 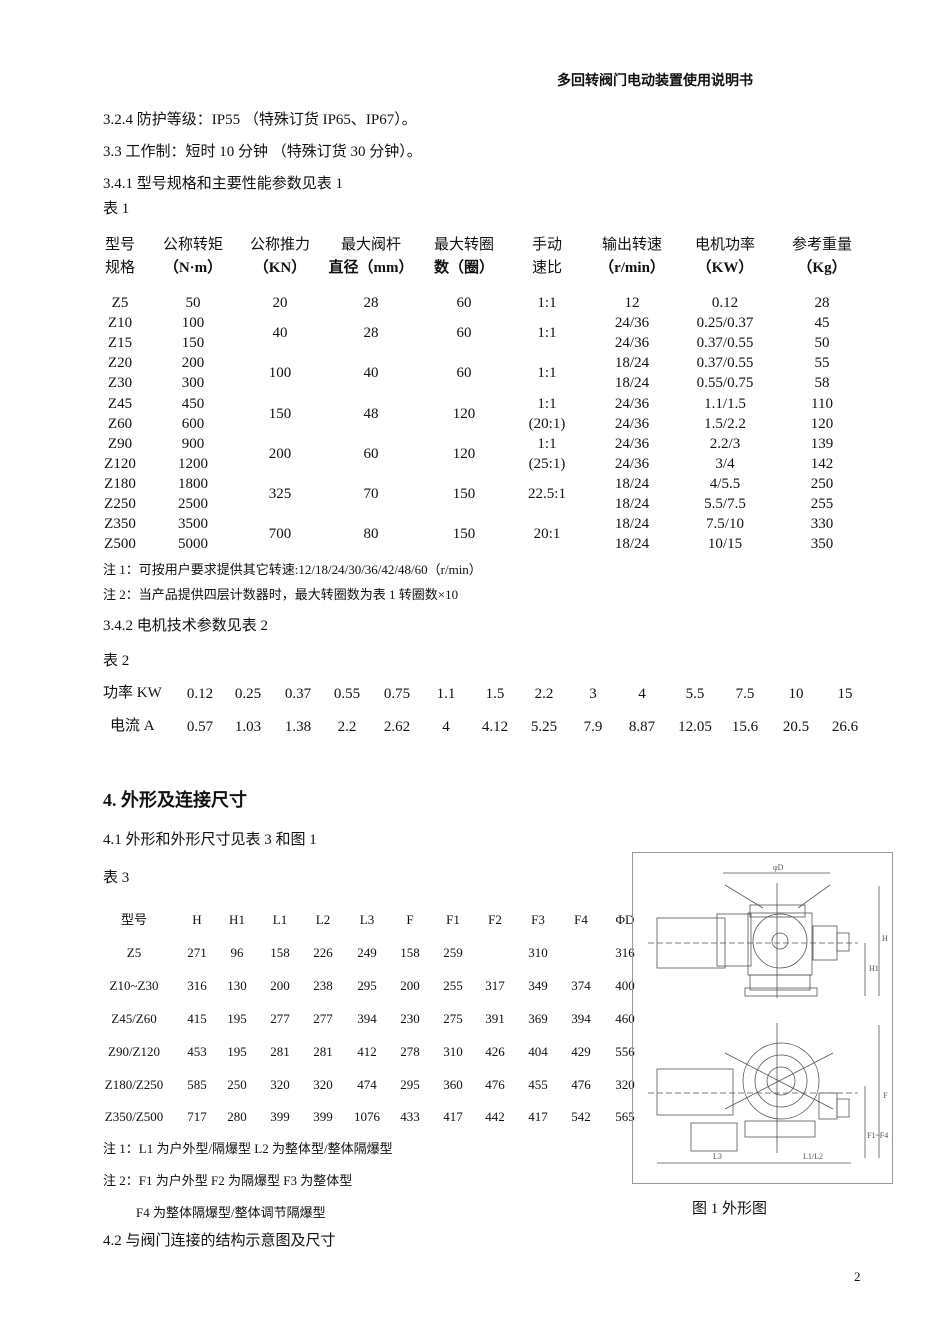 What do you see at coordinates (237, 919) in the screenshot?
I see `table3-header: H1` at bounding box center [237, 919].